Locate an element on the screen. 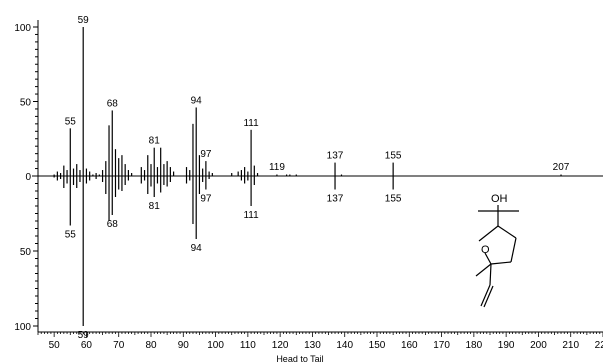 This screenshot has height=364, width=603. tail-peak-label: 155 is located at coordinates (393, 199).